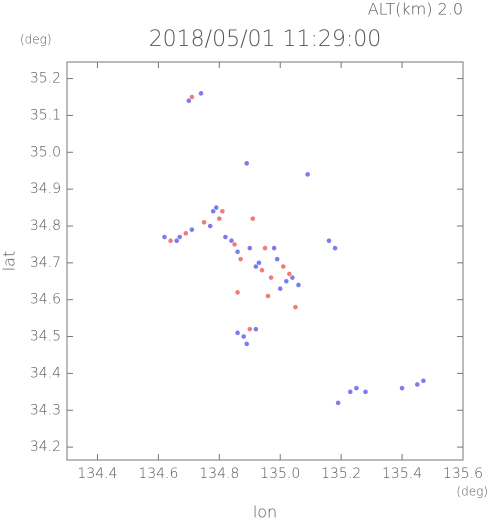 The height and width of the screenshot is (525, 491). What do you see at coordinates (45, 226) in the screenshot?
I see `y-tick-label: 34.8` at bounding box center [45, 226].